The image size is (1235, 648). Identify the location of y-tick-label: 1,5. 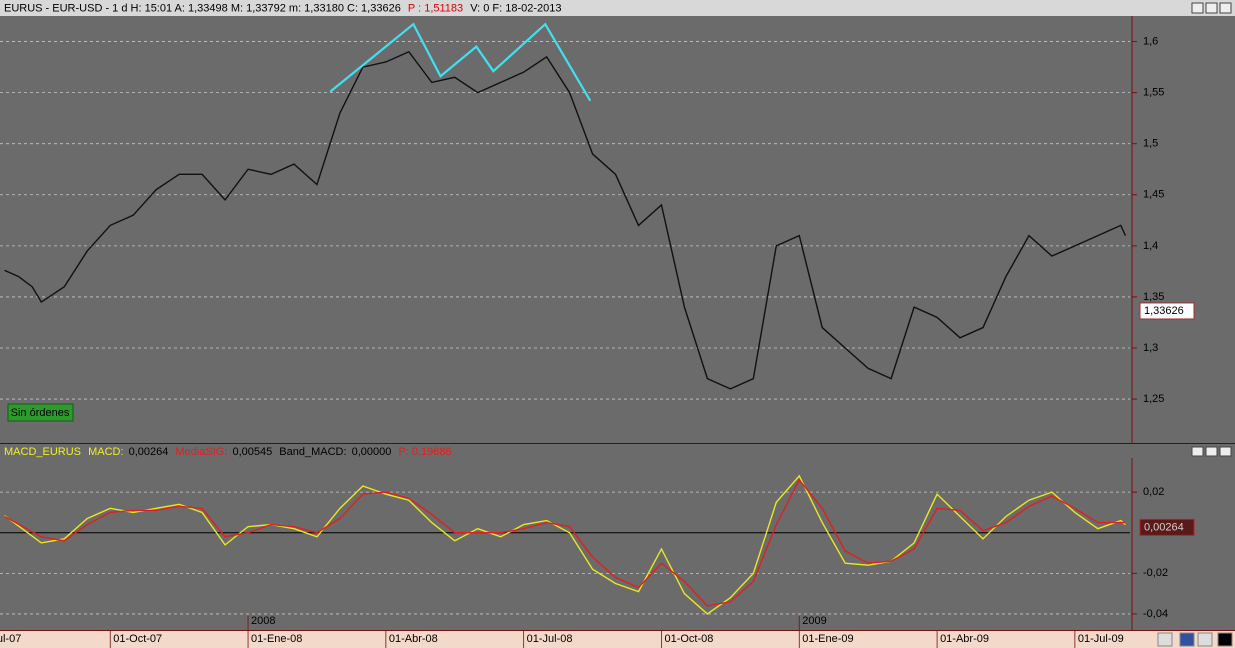
(1150, 144).